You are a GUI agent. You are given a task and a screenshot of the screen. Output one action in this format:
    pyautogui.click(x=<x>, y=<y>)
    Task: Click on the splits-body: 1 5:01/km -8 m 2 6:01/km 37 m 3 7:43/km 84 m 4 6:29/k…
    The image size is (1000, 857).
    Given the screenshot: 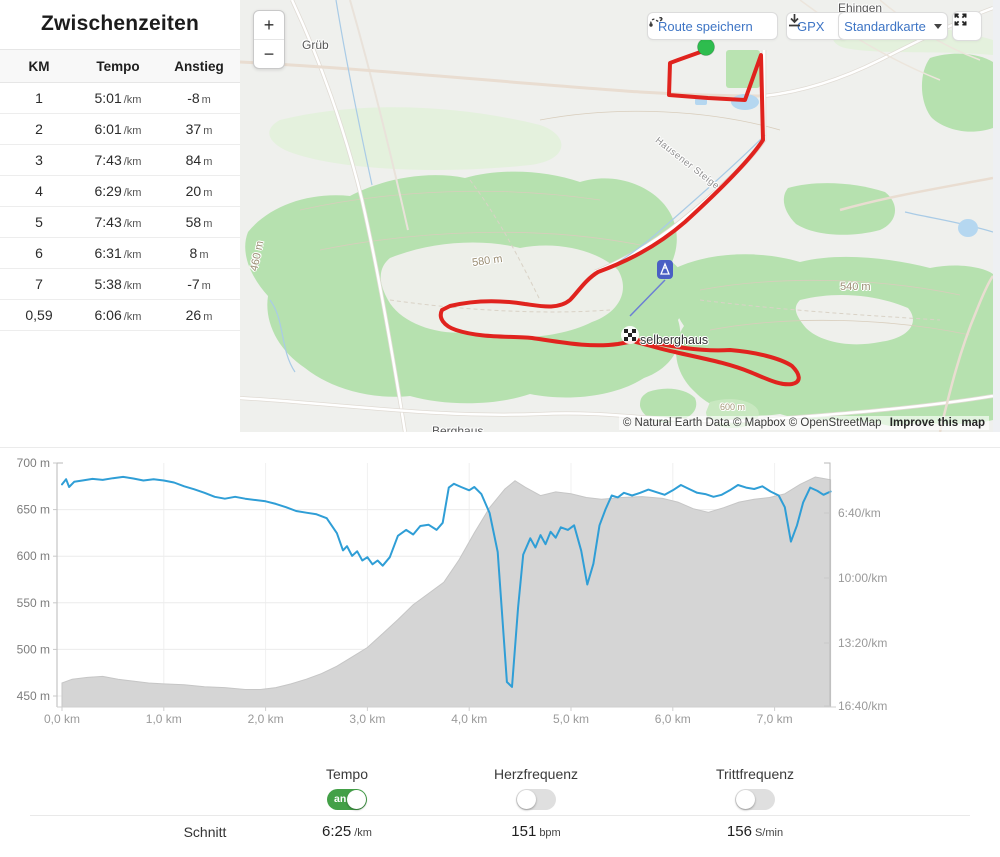 What is the action you would take?
    pyautogui.click(x=120, y=206)
    